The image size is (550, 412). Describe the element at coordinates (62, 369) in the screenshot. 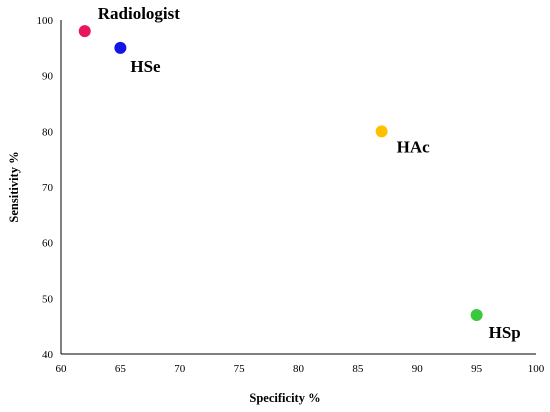

I see `x-tick-label: 60` at that location.